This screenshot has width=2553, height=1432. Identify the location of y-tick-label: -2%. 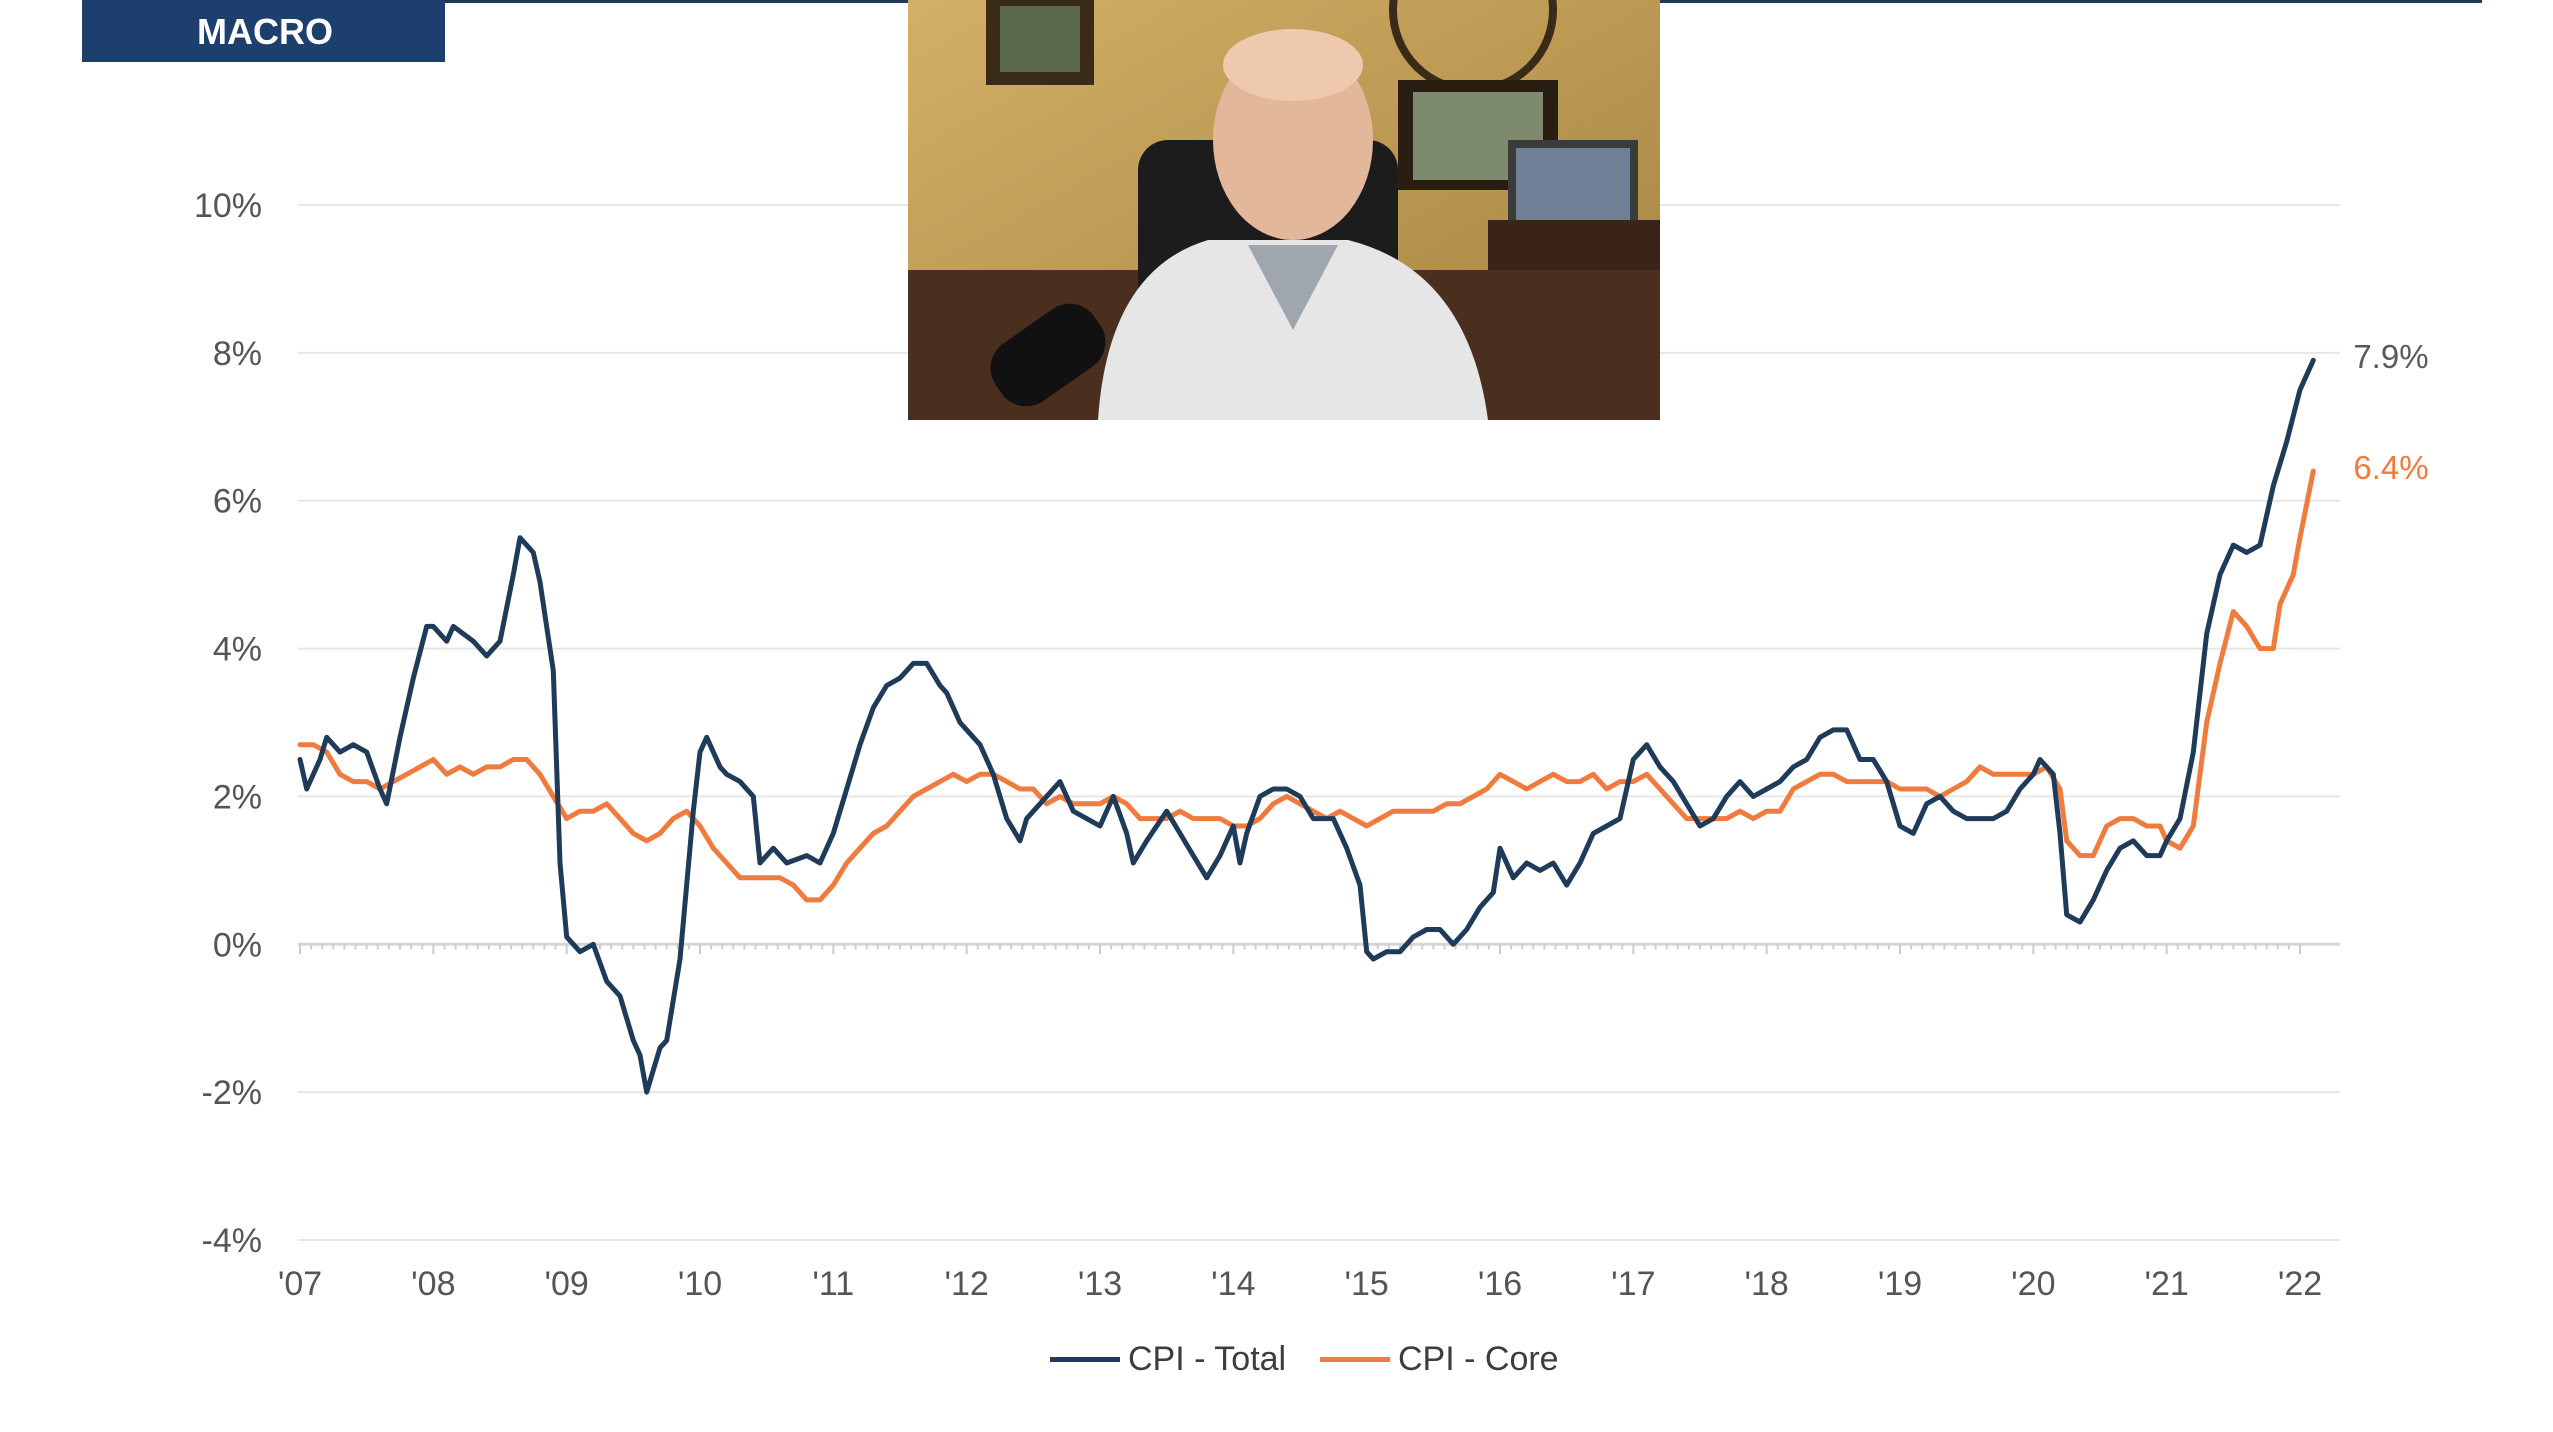
(232, 1093).